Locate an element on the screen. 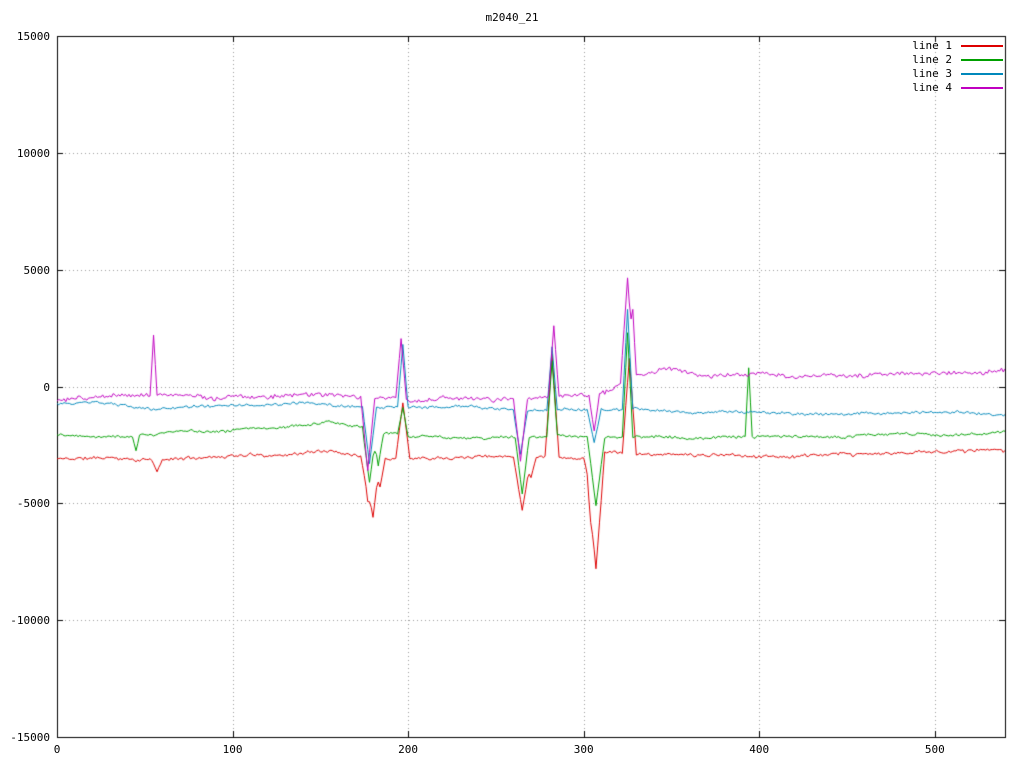 The width and height of the screenshot is (1024, 768). legend-entry: line 4 is located at coordinates (957, 88).